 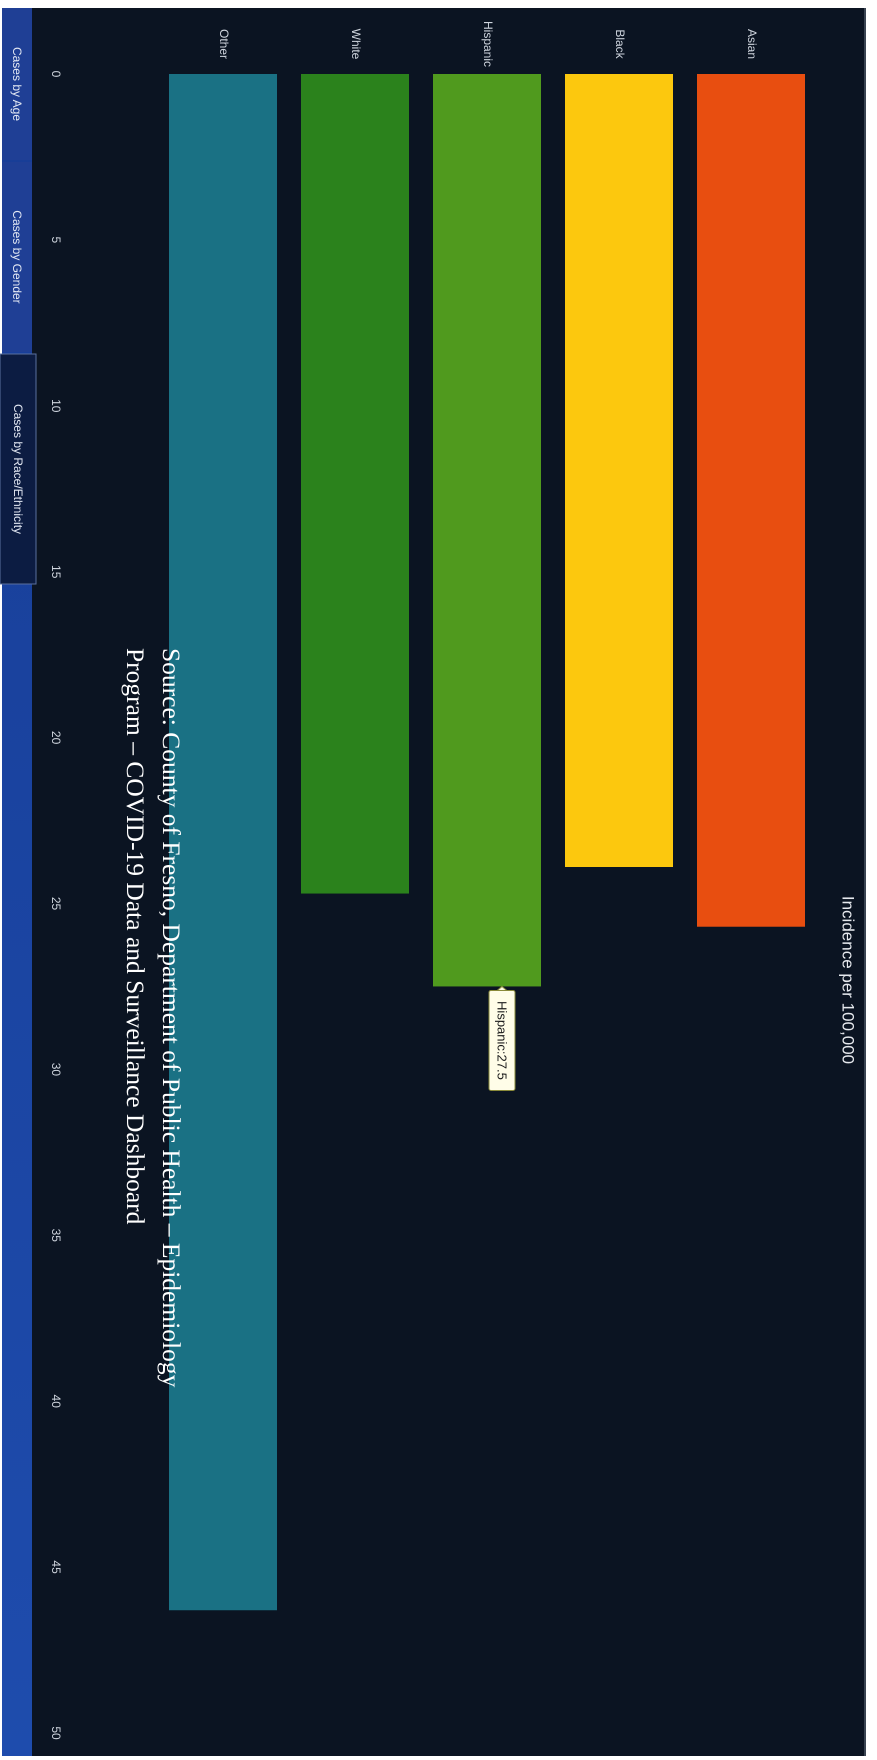 I want to click on category-label-hispanic: Hispanic, so click(x=488, y=44).